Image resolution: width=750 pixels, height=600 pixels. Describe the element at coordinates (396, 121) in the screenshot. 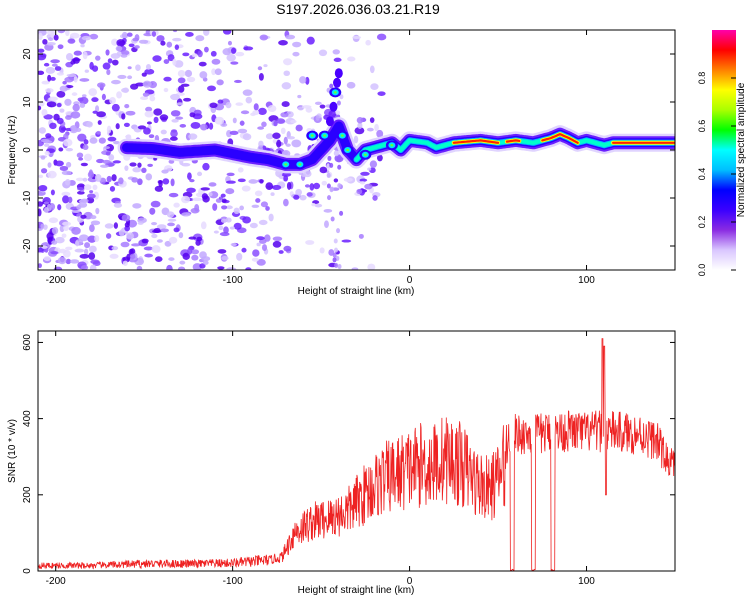

I see `heatmap-ridge-layer` at that location.